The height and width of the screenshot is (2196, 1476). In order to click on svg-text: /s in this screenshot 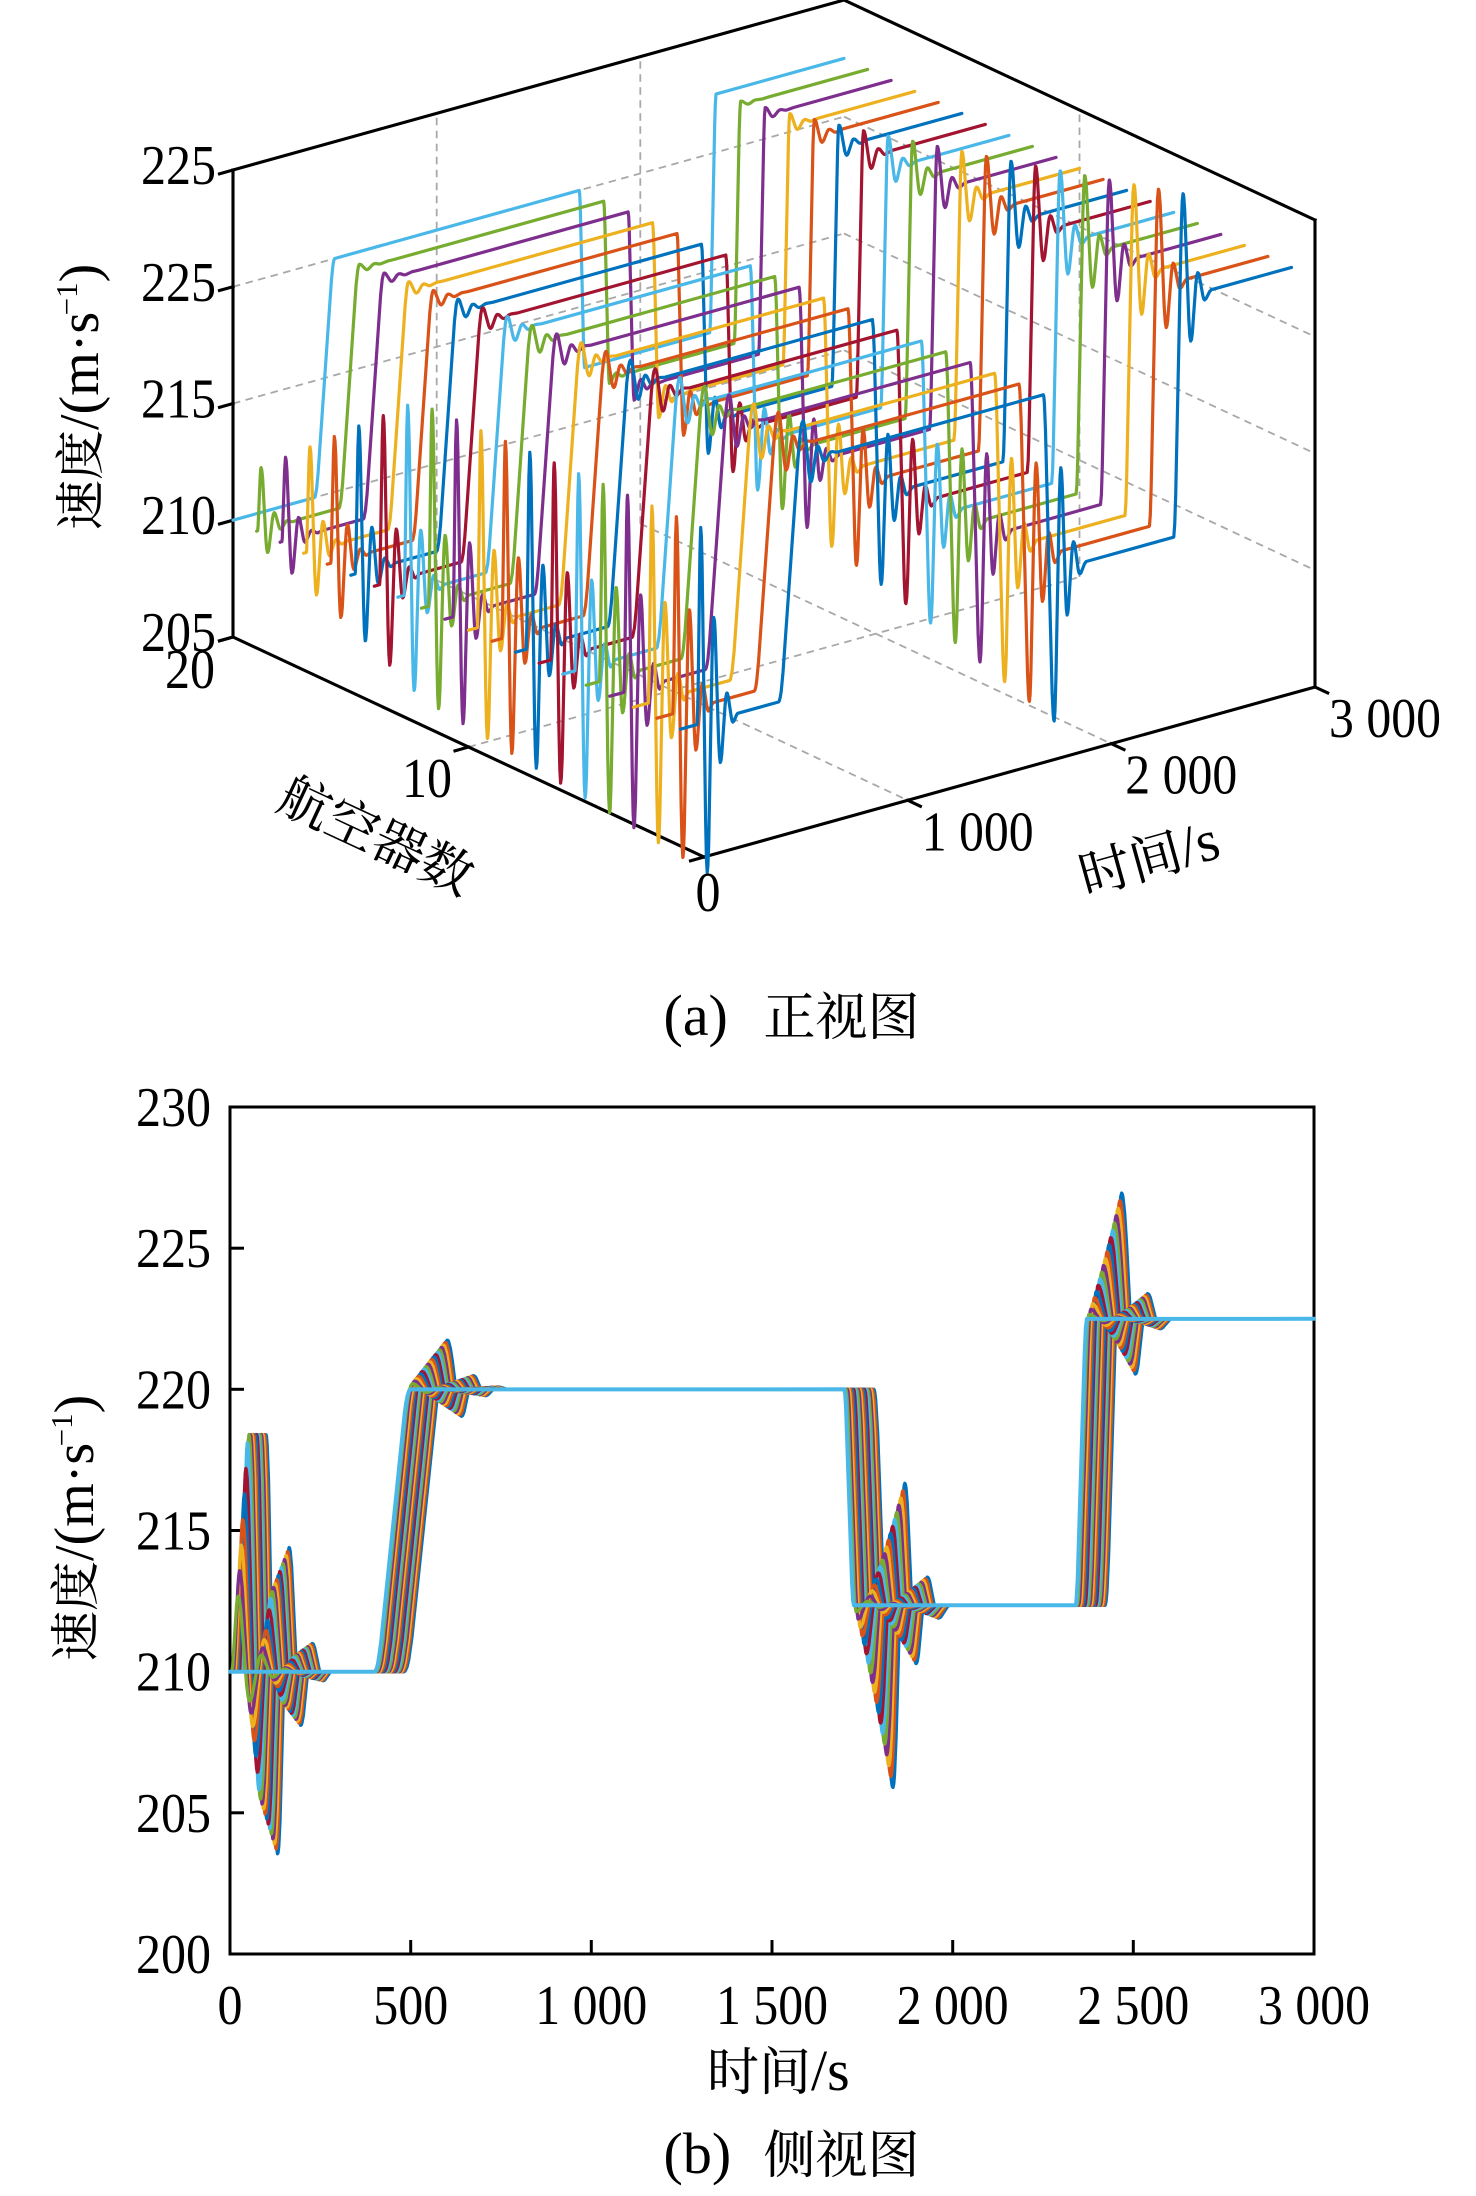, I will do `click(830, 2070)`.